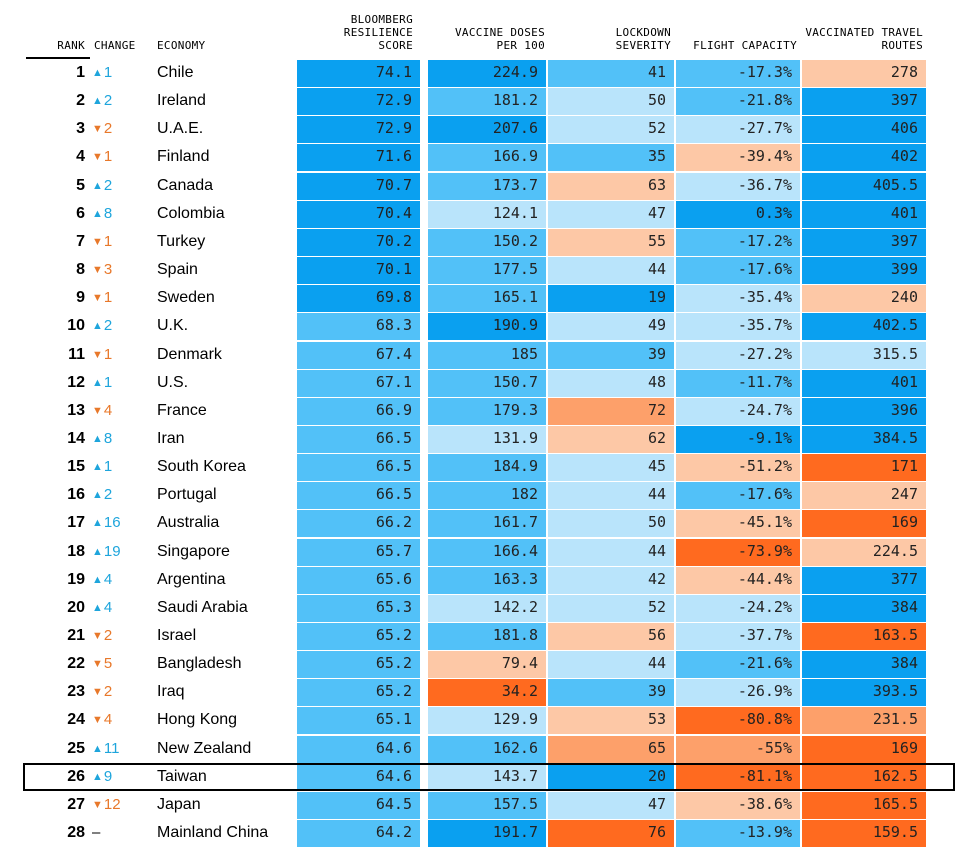 The width and height of the screenshot is (959, 848). Describe the element at coordinates (864, 777) in the screenshot. I see `routes-cell: 162.5` at that location.